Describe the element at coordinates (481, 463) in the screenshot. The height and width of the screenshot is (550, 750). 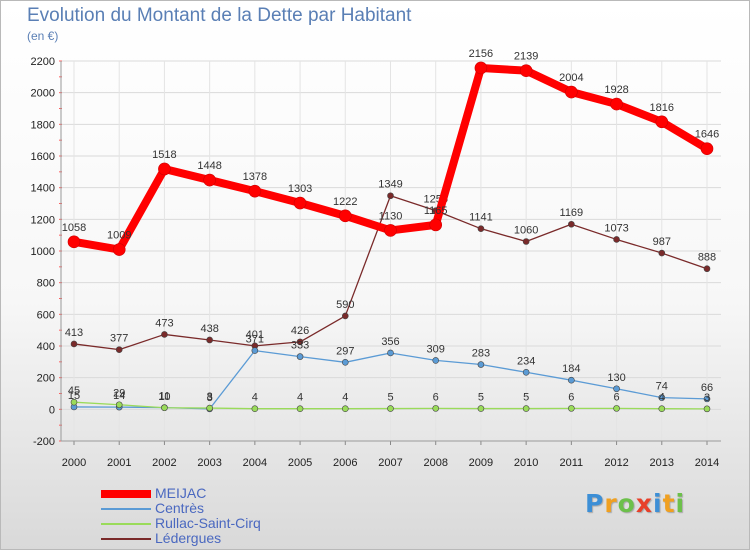
I see `x-tick-label: 2009` at that location.